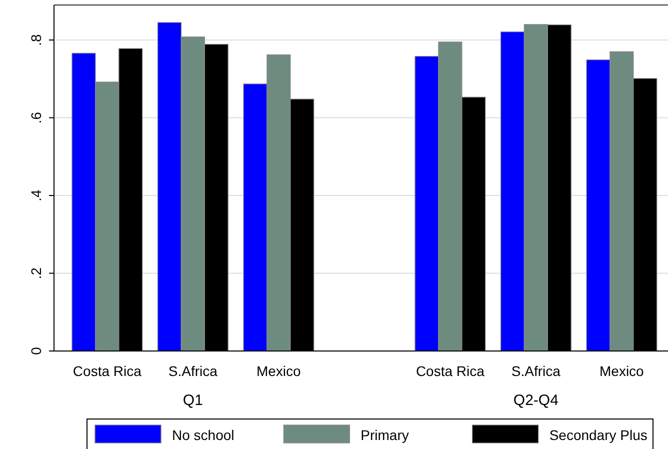  What do you see at coordinates (192, 400) in the screenshot?
I see `text: Q1` at bounding box center [192, 400].